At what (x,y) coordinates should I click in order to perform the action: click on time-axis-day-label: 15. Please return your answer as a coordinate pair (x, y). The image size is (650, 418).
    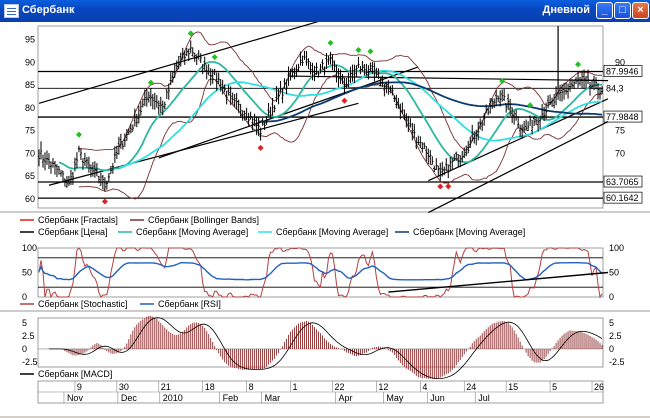
    Looking at the image, I should click on (513, 387).